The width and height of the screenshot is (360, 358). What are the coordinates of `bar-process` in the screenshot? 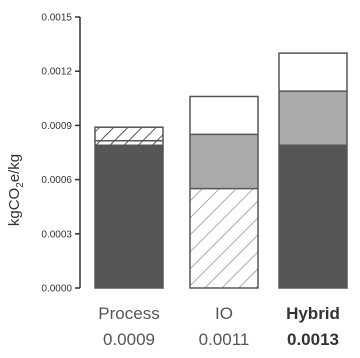 It's located at (129, 207).